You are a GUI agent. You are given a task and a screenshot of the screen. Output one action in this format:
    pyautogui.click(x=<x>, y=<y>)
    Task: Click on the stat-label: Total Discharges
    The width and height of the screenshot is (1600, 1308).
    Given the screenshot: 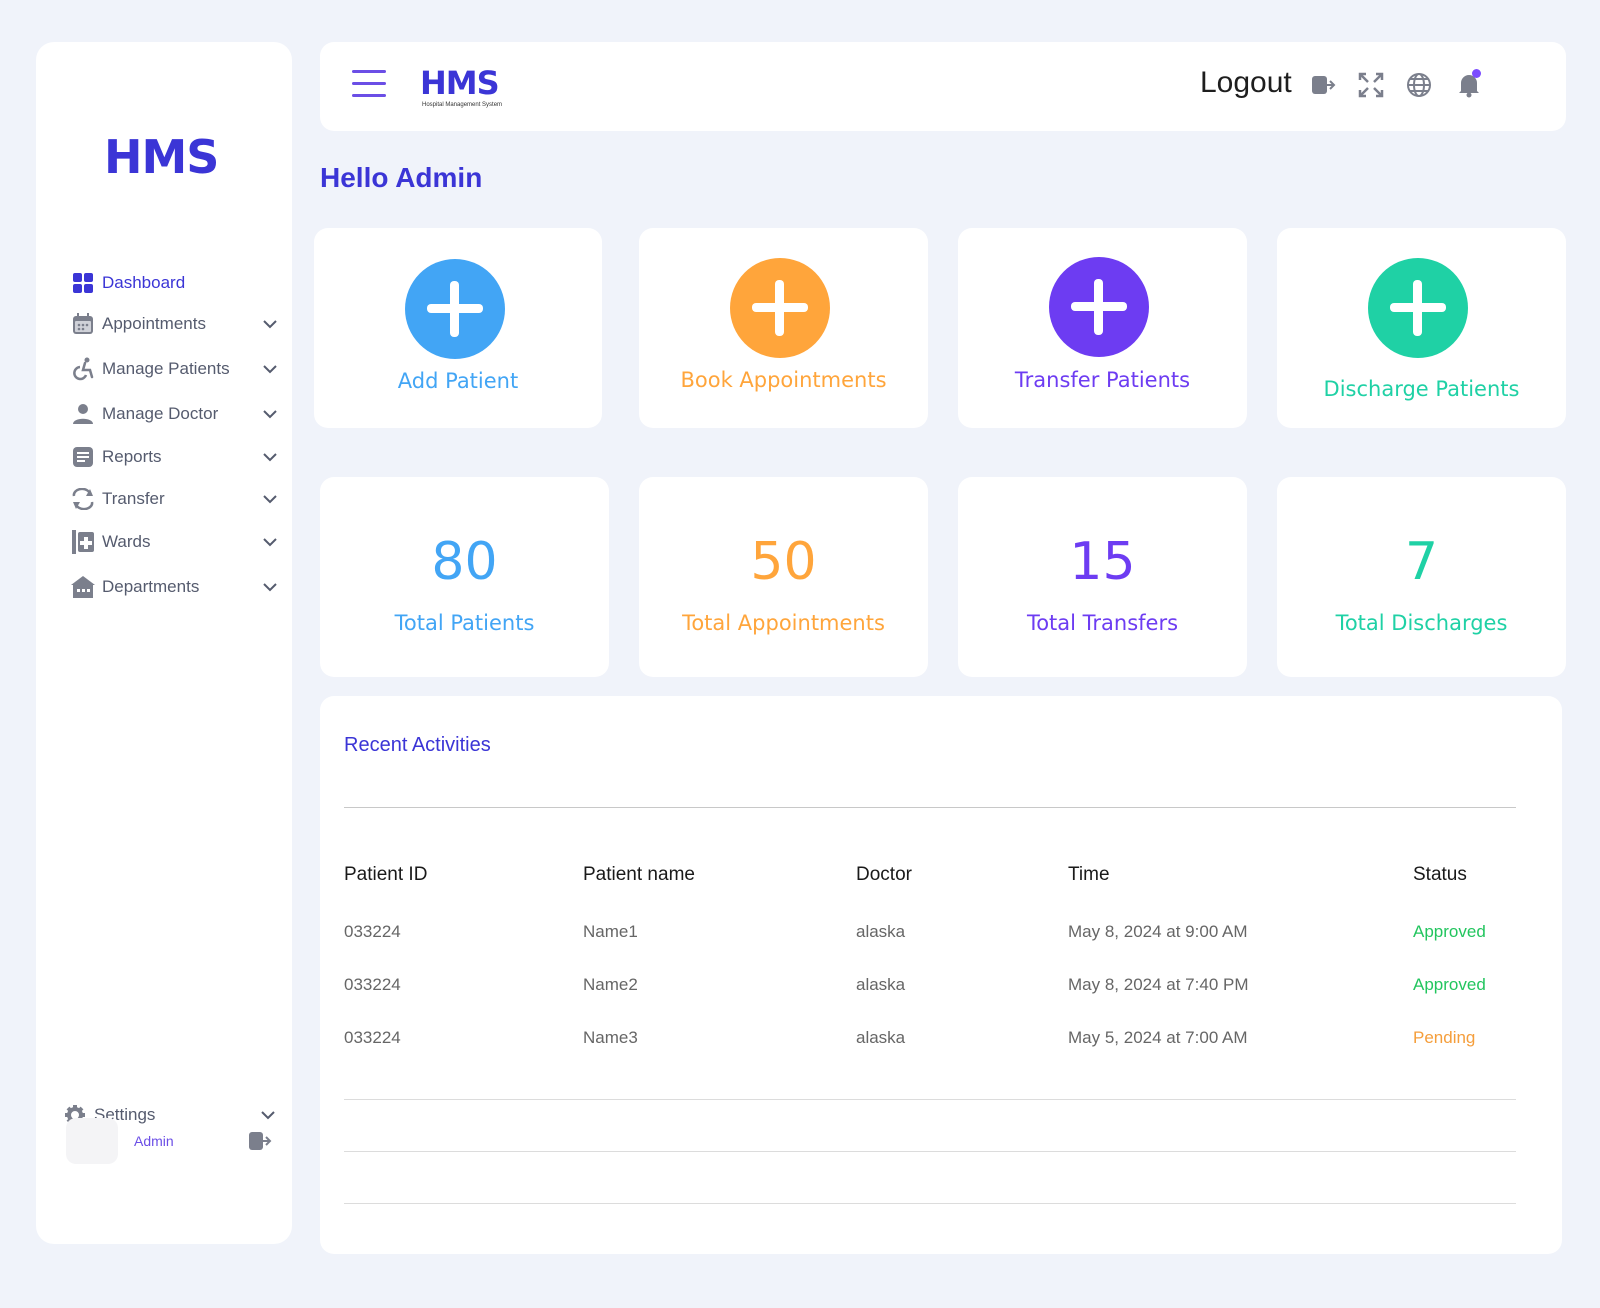 What is the action you would take?
    pyautogui.click(x=1421, y=623)
    